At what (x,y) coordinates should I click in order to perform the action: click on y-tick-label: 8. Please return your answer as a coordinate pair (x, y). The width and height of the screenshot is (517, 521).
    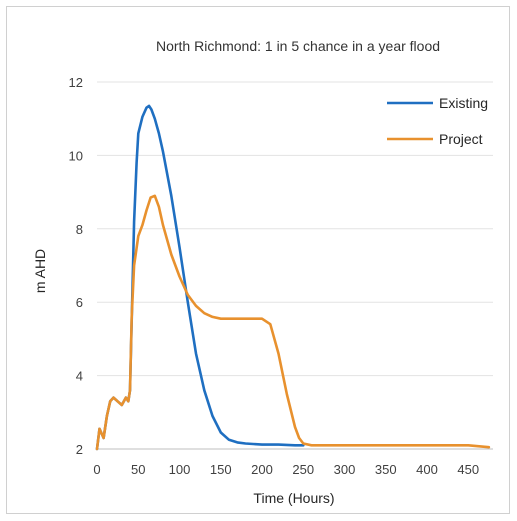
    Looking at the image, I should click on (79, 229).